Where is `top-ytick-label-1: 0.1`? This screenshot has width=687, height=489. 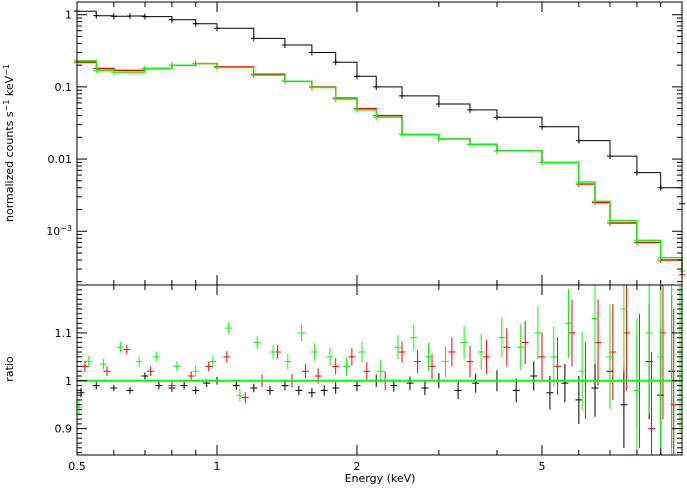
top-ytick-label-1: 0.1 is located at coordinates (64, 87).